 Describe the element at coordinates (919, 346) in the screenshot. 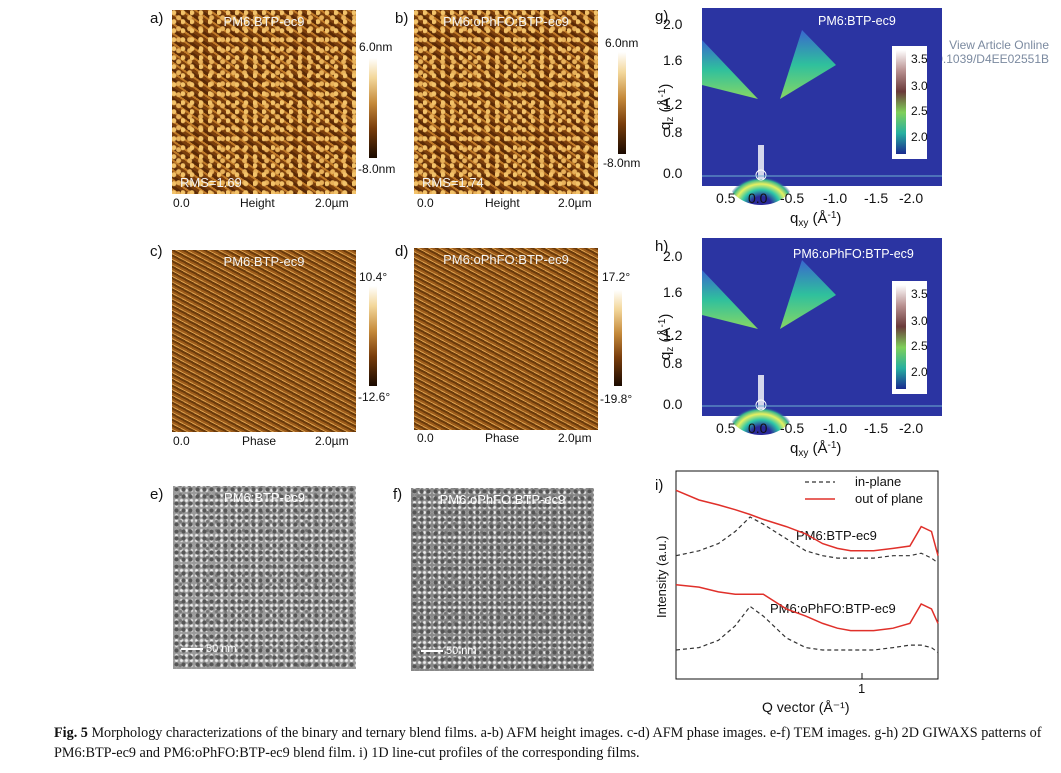

I see `h-cb-tick-3: 2.5` at that location.